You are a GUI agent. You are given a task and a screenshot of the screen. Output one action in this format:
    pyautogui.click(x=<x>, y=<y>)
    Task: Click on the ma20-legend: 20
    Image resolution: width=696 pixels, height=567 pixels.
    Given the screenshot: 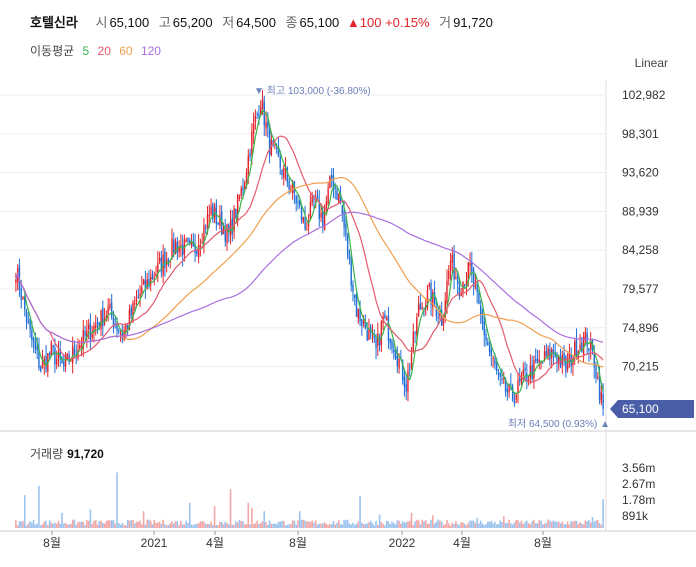 What is the action you would take?
    pyautogui.click(x=104, y=51)
    